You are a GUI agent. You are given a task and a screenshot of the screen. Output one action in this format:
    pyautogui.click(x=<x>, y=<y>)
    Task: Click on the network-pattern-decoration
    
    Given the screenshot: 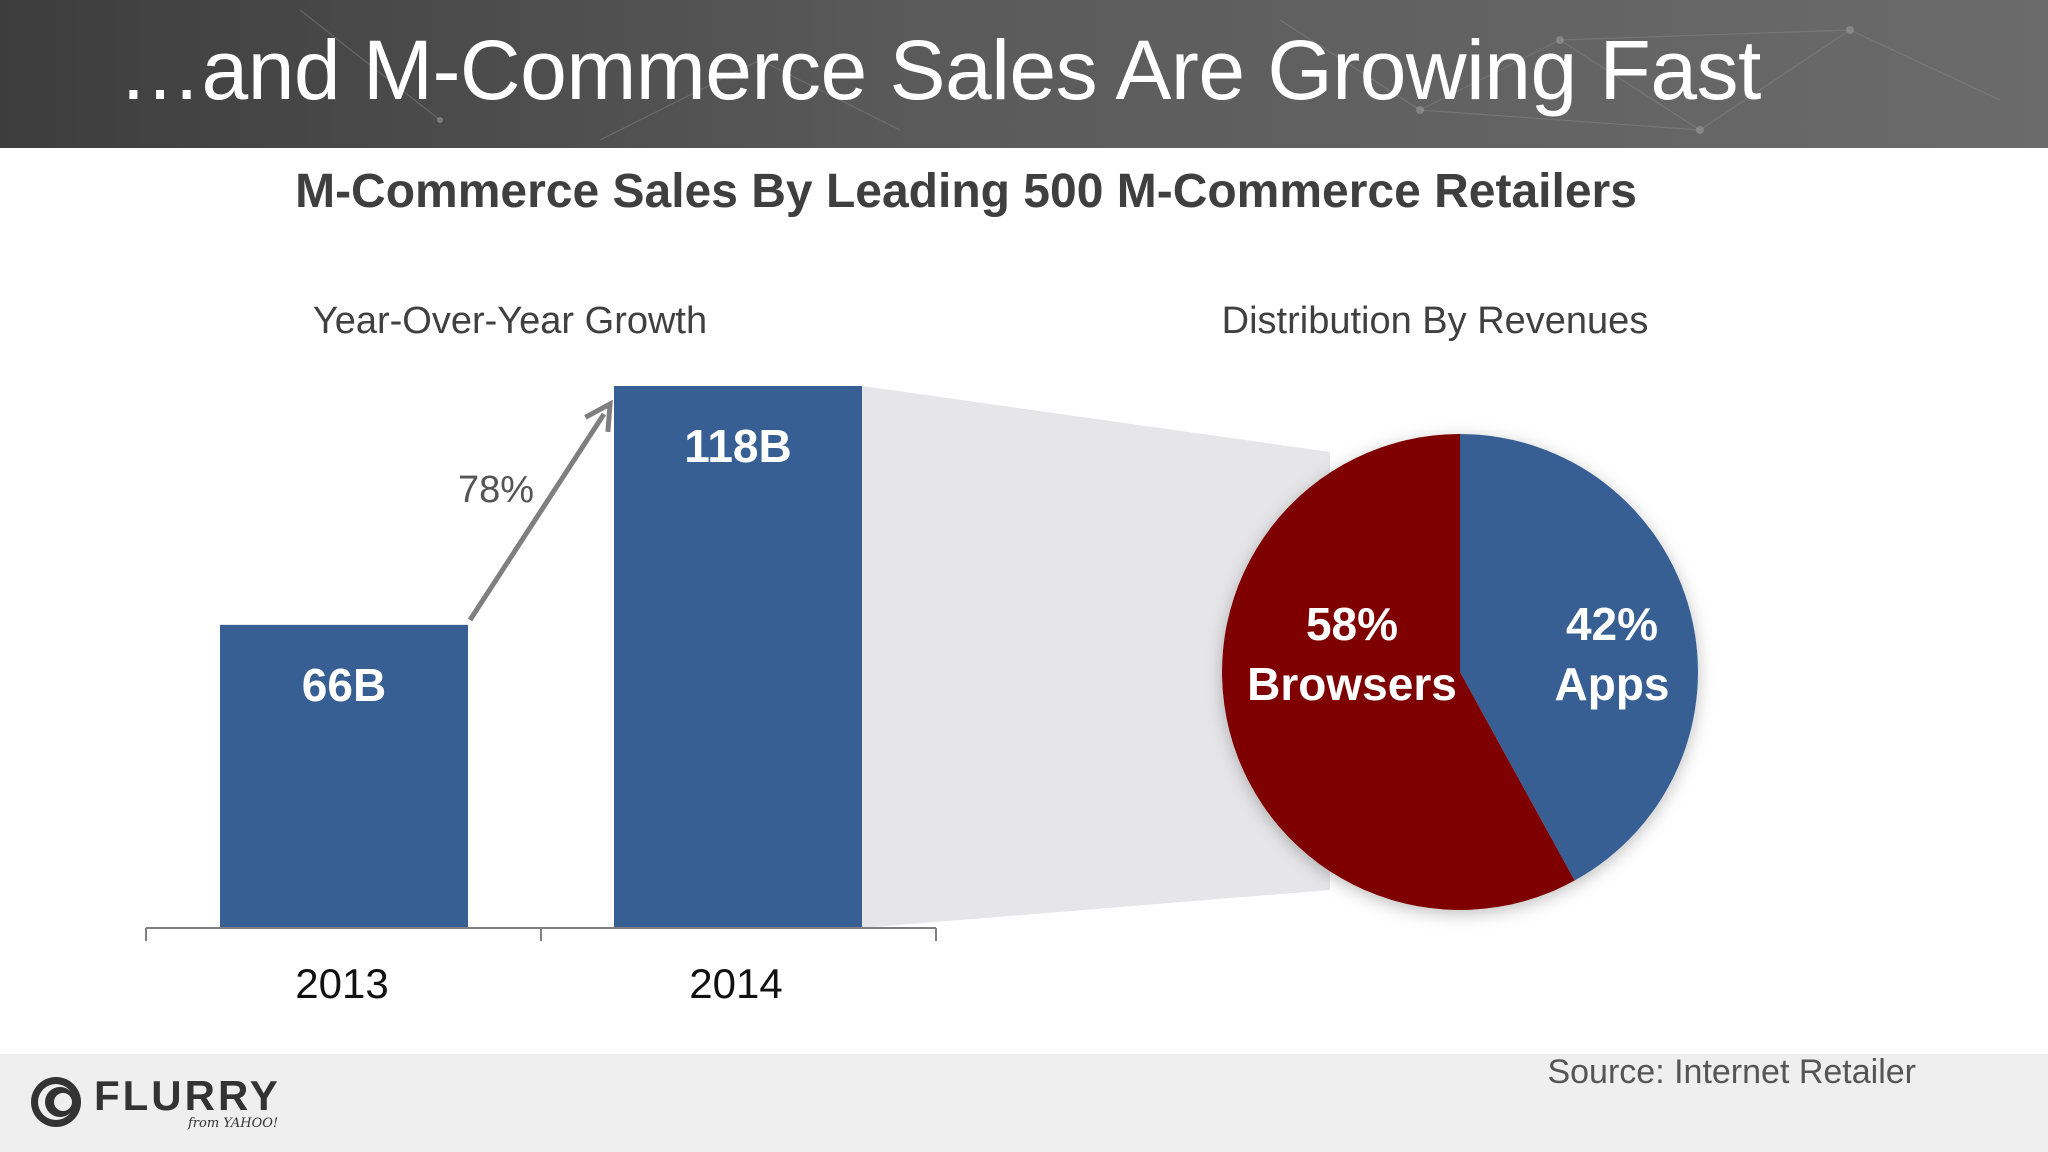 What is the action you would take?
    pyautogui.click(x=1150, y=75)
    